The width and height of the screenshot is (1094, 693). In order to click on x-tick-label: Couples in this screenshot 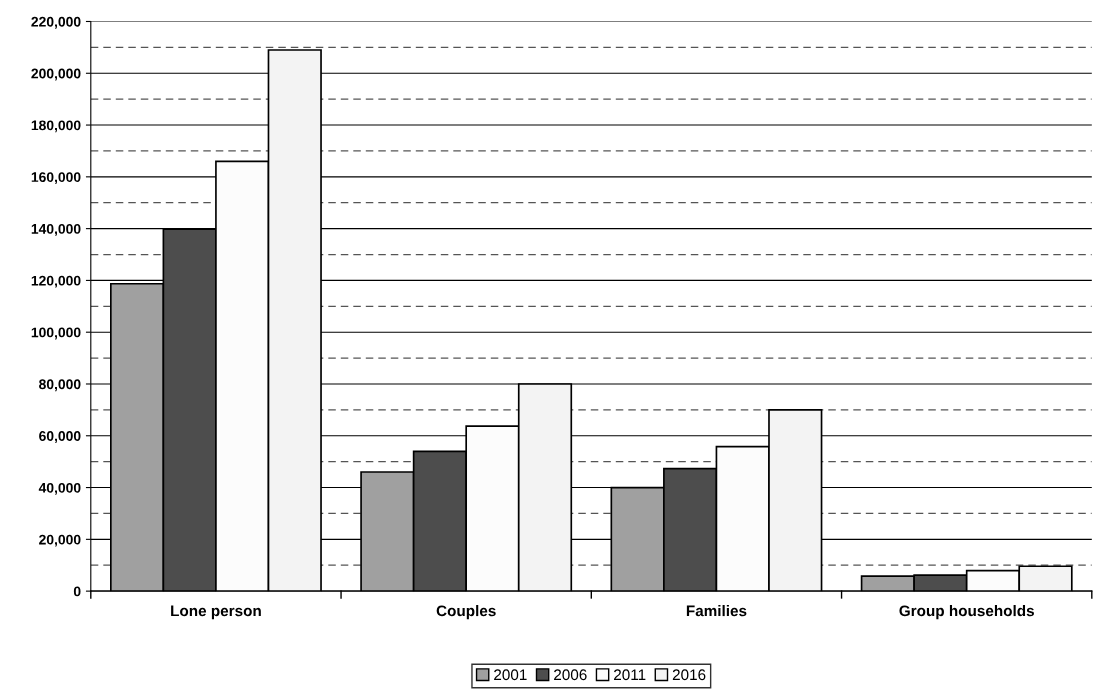, I will do `click(466, 612)`.